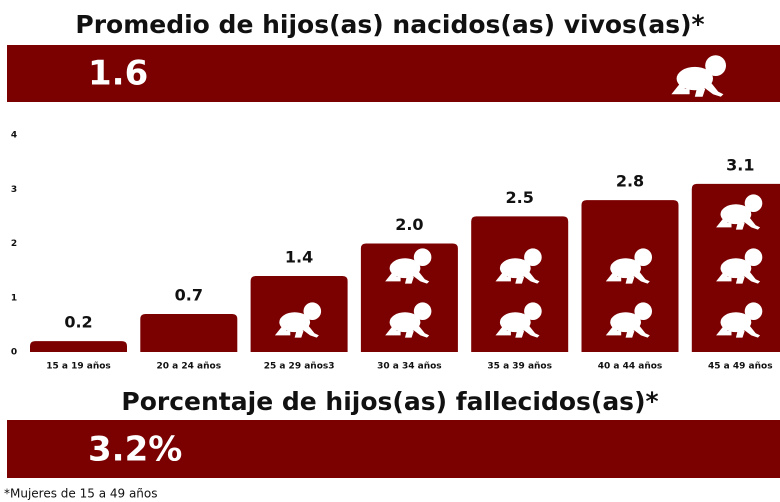  What do you see at coordinates (393, 73) in the screenshot?
I see `average-banner` at bounding box center [393, 73].